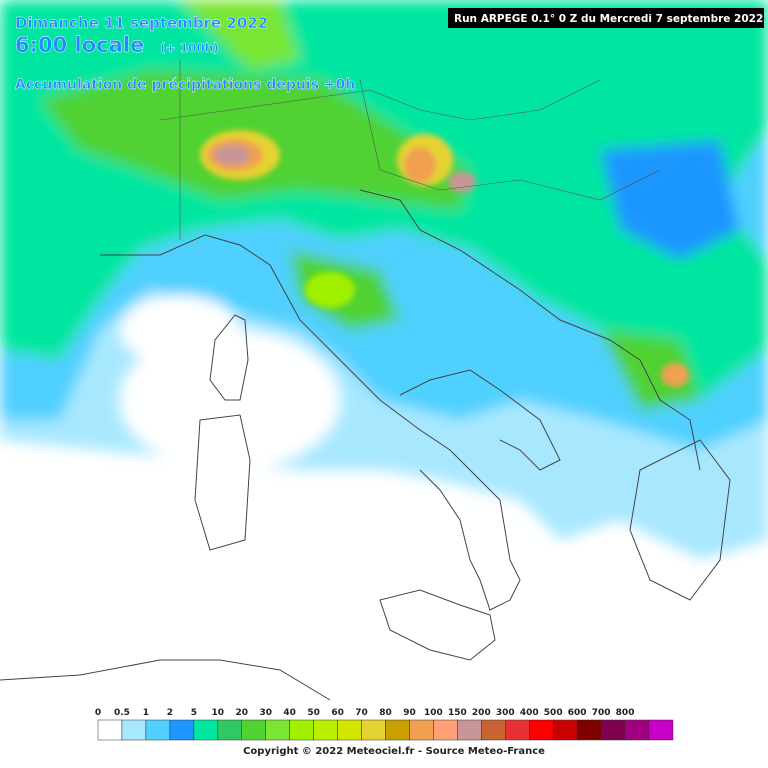 The width and height of the screenshot is (768, 768). Describe the element at coordinates (313, 713) in the screenshot. I see `legend-label: 50` at that location.